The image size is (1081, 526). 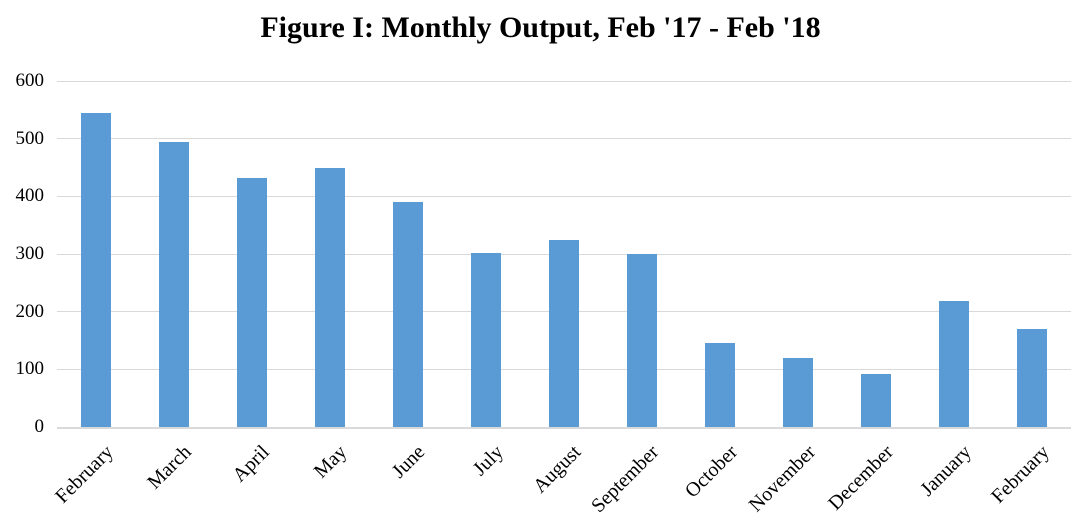 I want to click on x-tick-label-february-0: February, so click(x=84, y=474).